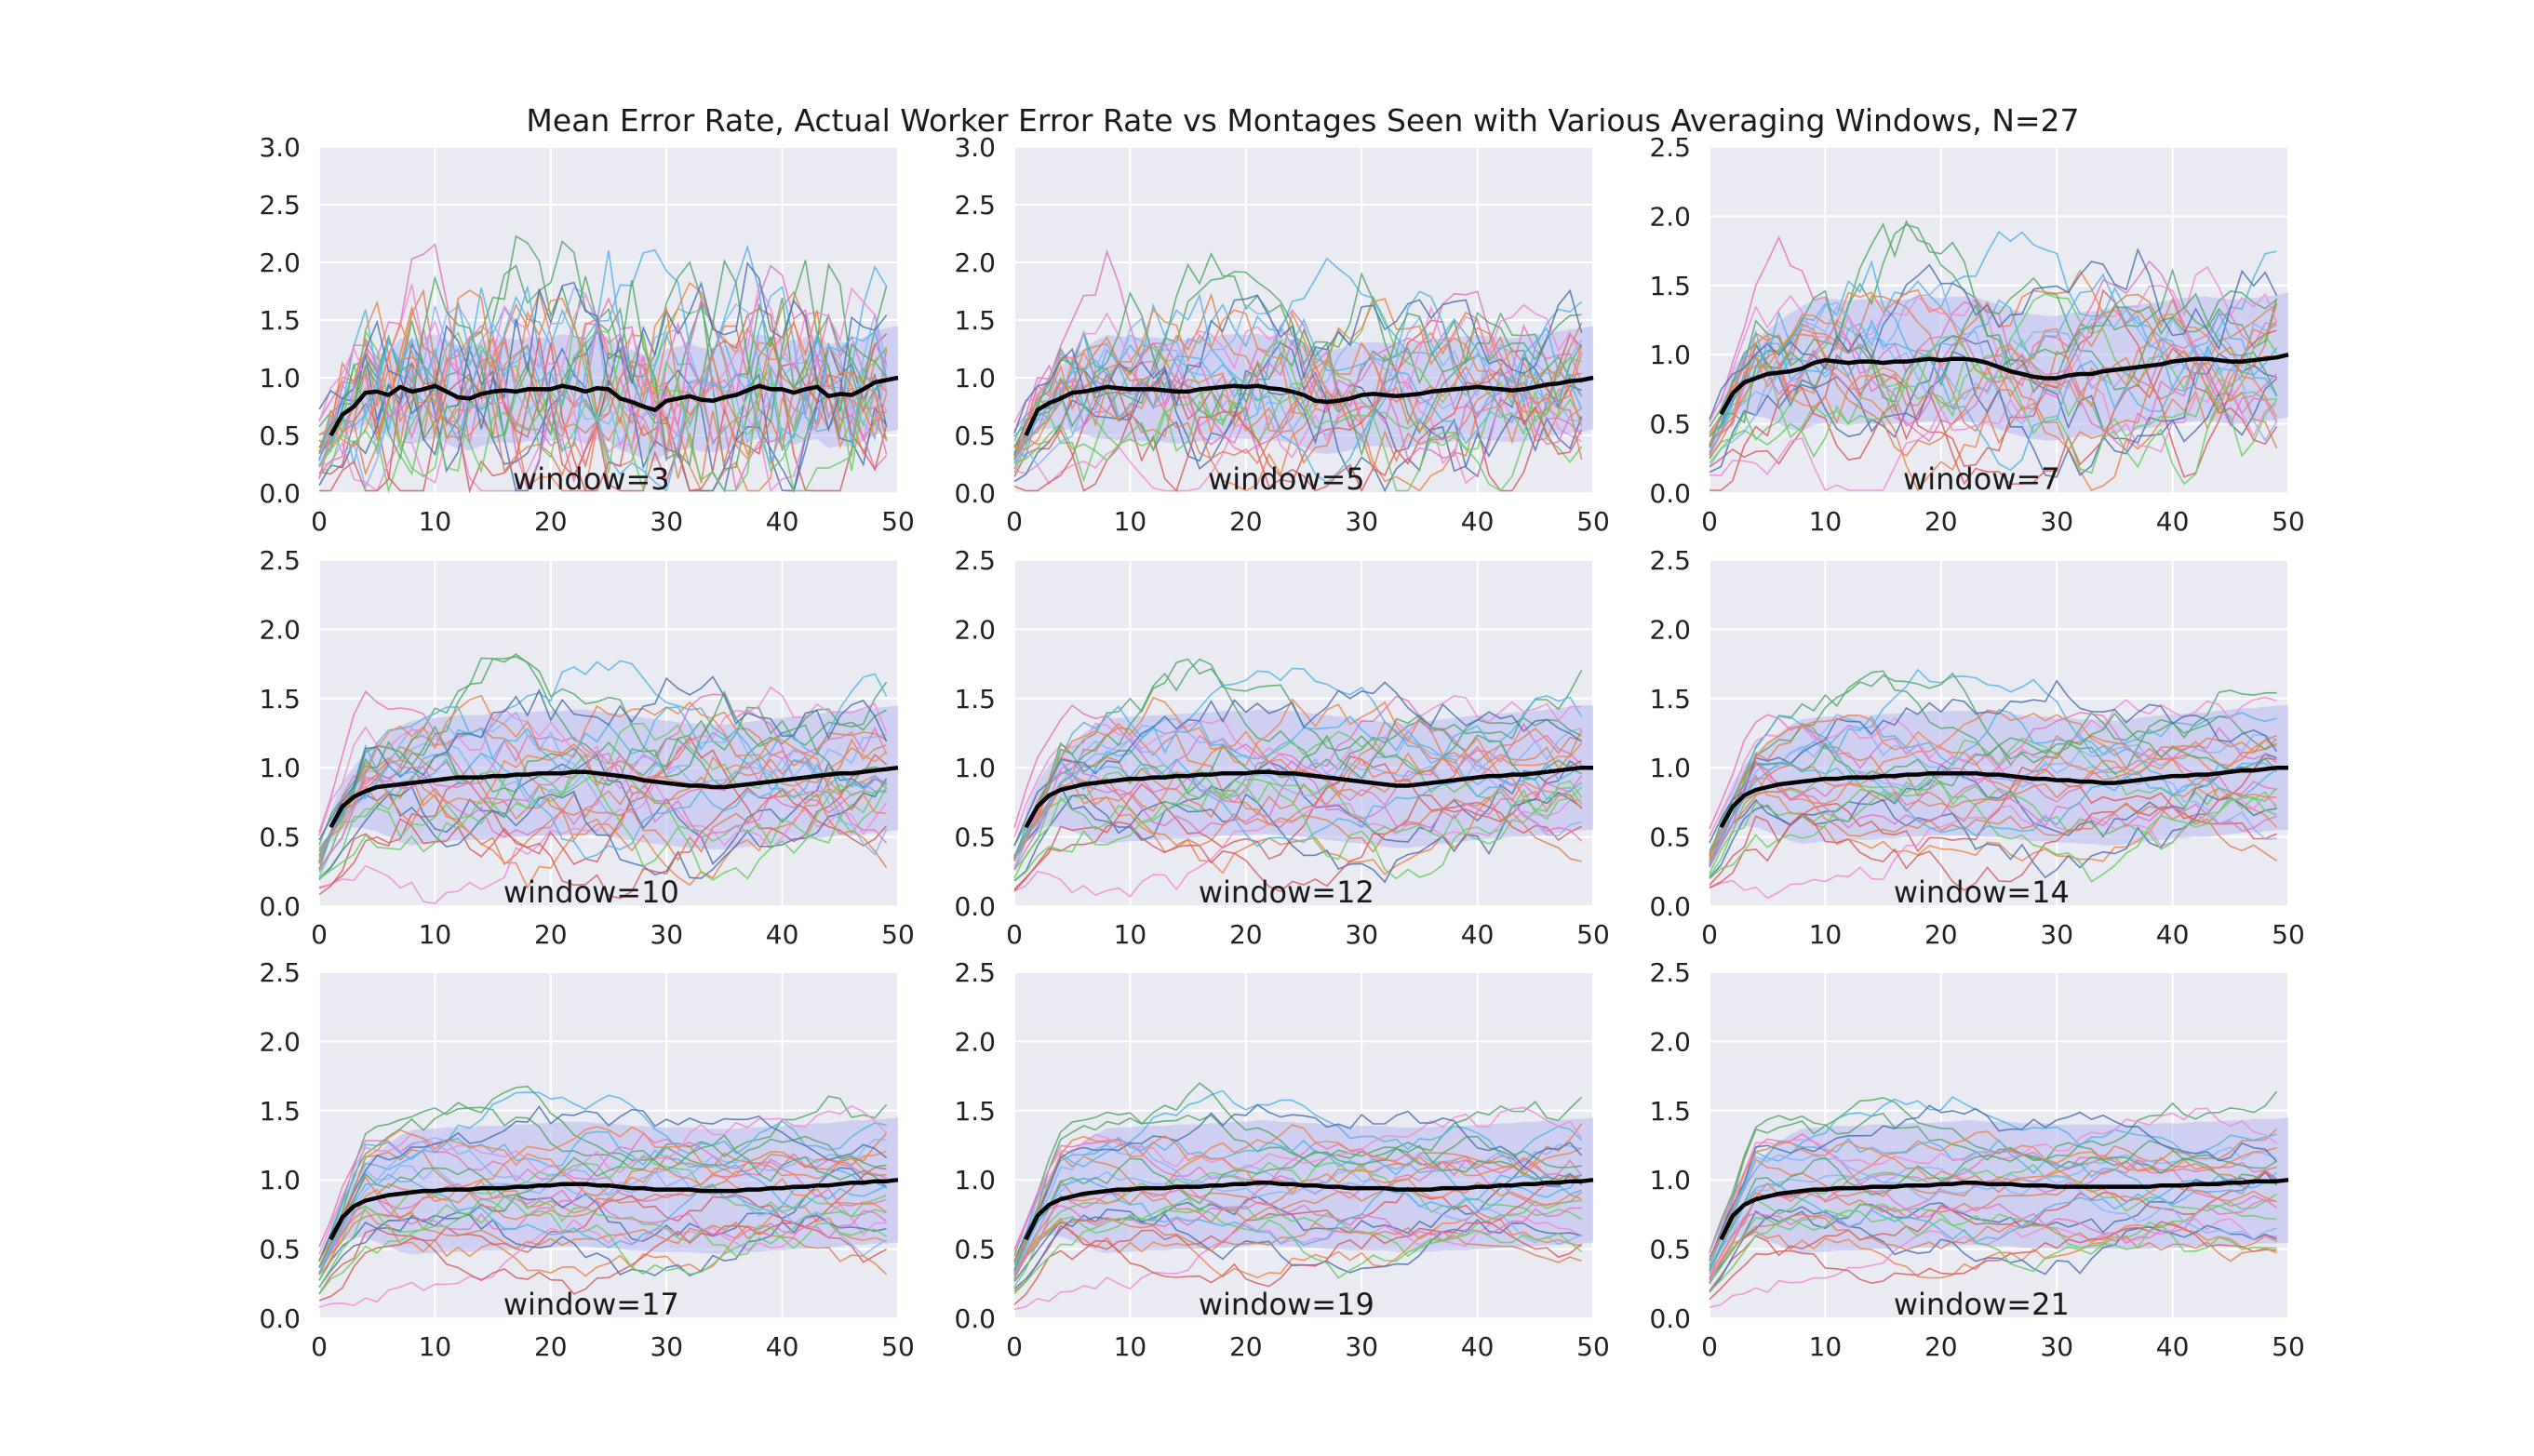 Image resolution: width=2534 pixels, height=1456 pixels. I want to click on subplot-label: window=10, so click(591, 892).